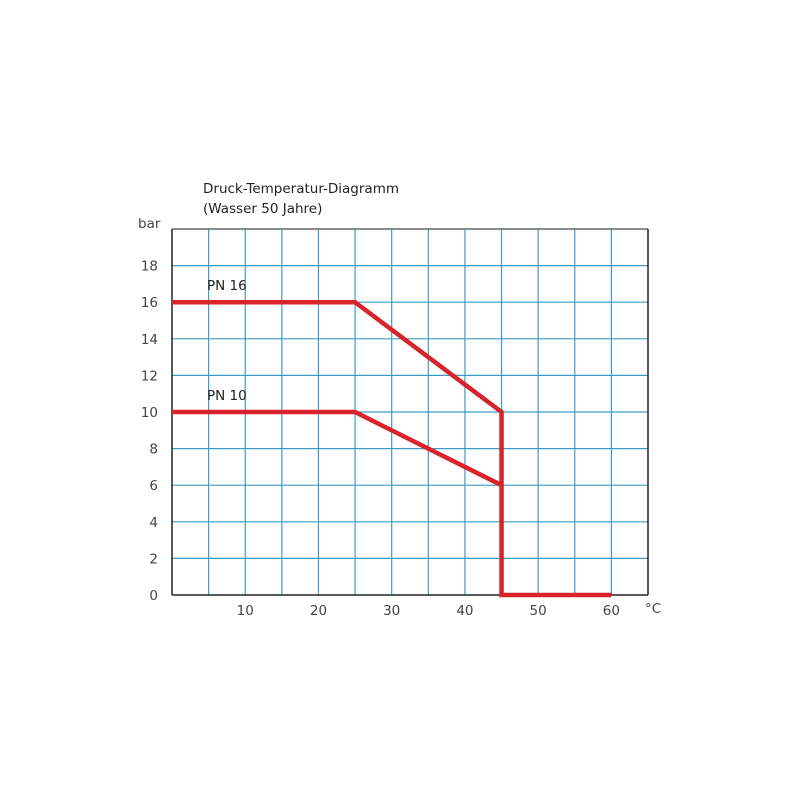 The image size is (800, 800). I want to click on x-tick-label: 10, so click(245, 611).